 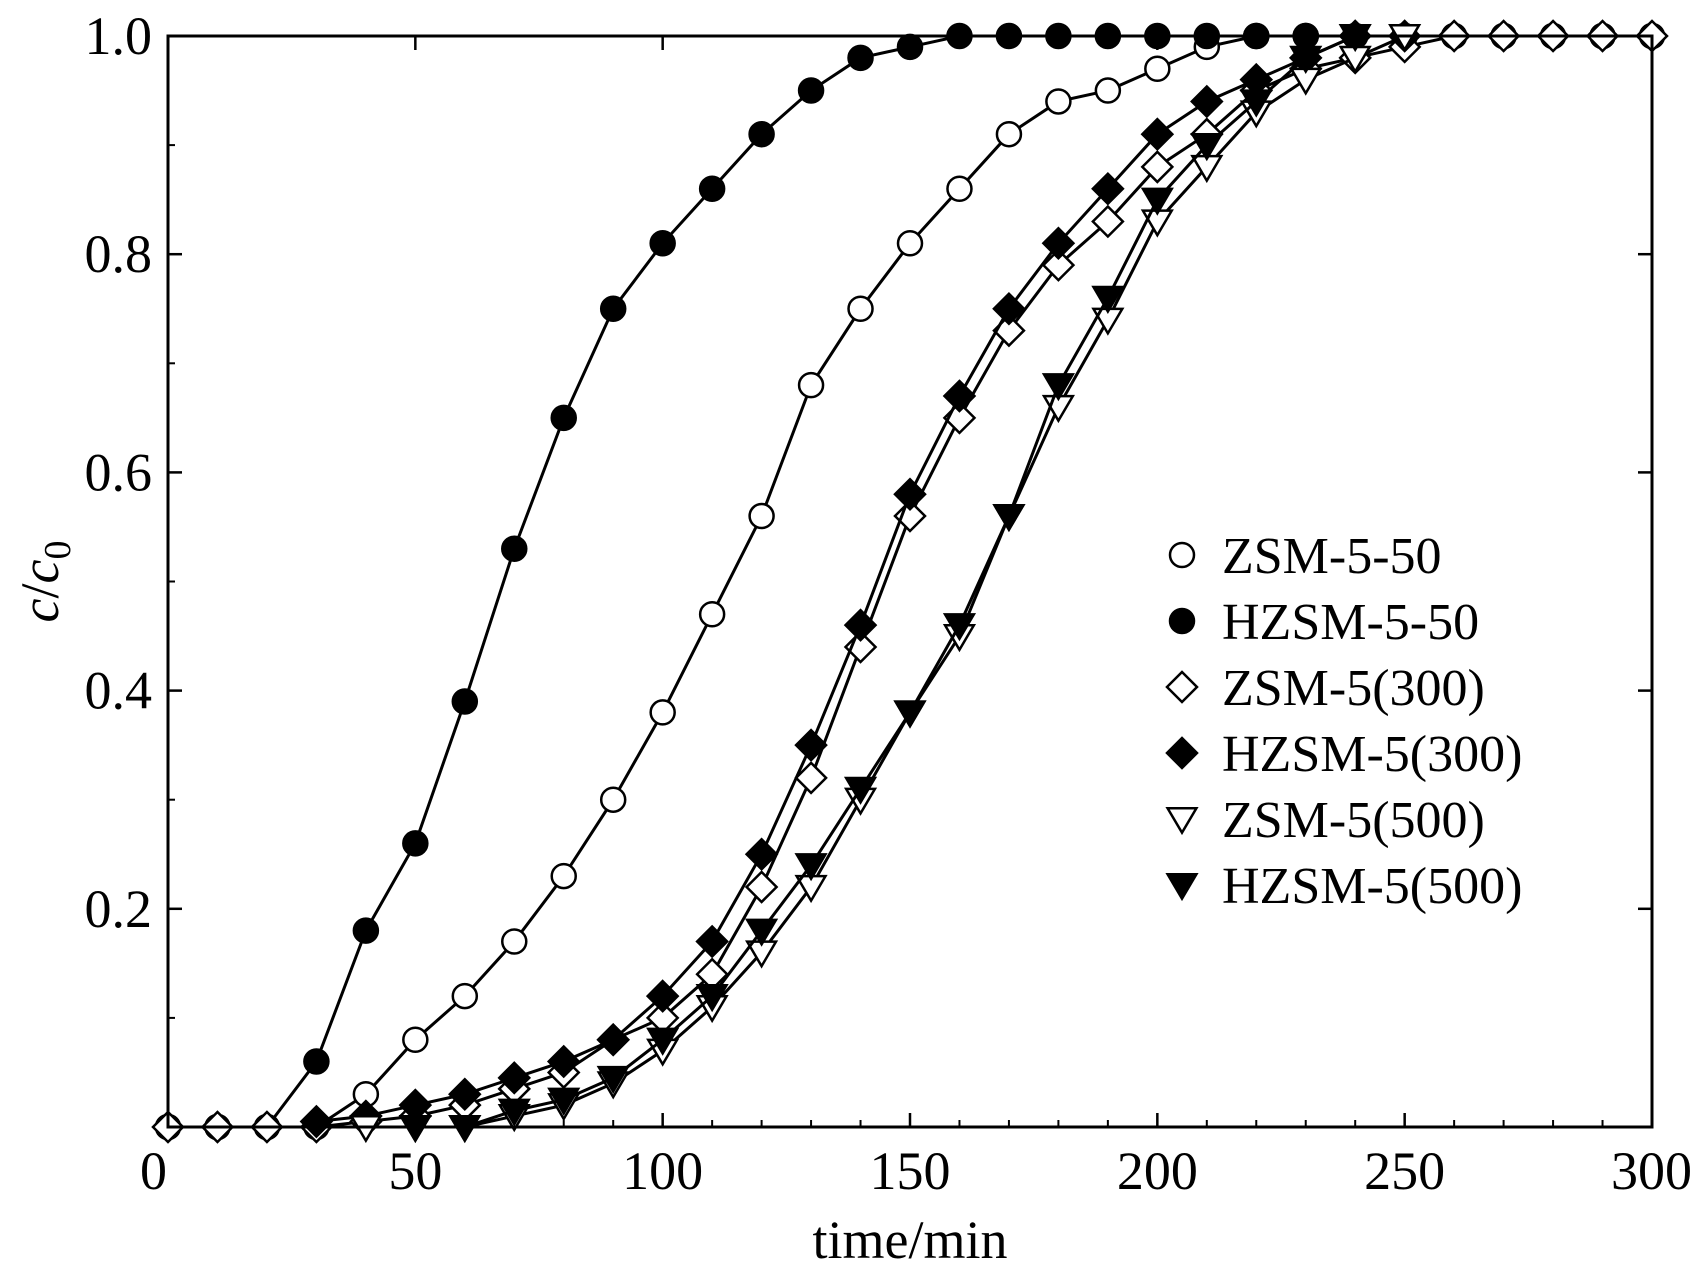 I want to click on legend-item: HZSM-5-50, so click(x=1323, y=622).